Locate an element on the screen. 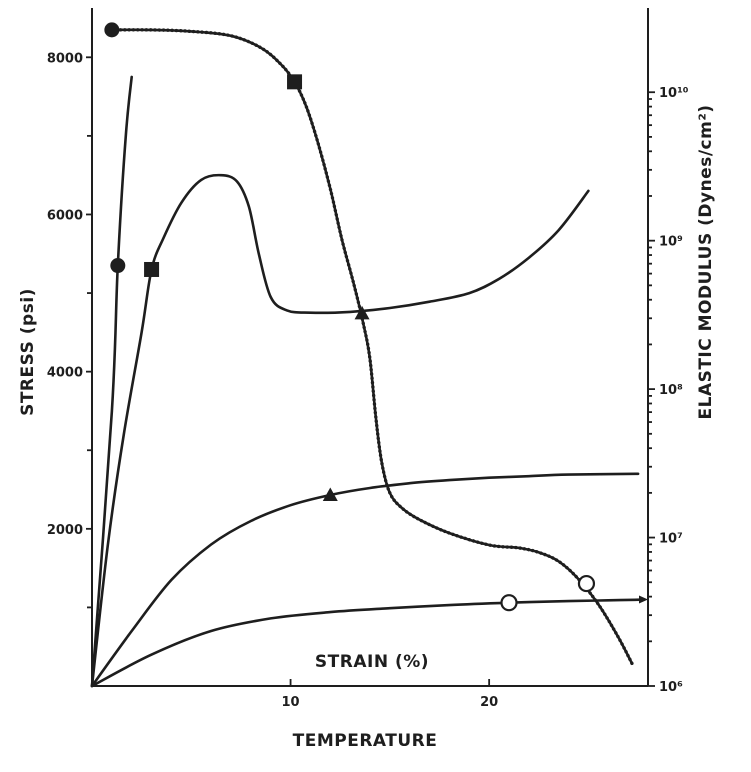 This screenshot has width=751, height=772. y-axis-label: STRESS (psi) is located at coordinates (28, 352).